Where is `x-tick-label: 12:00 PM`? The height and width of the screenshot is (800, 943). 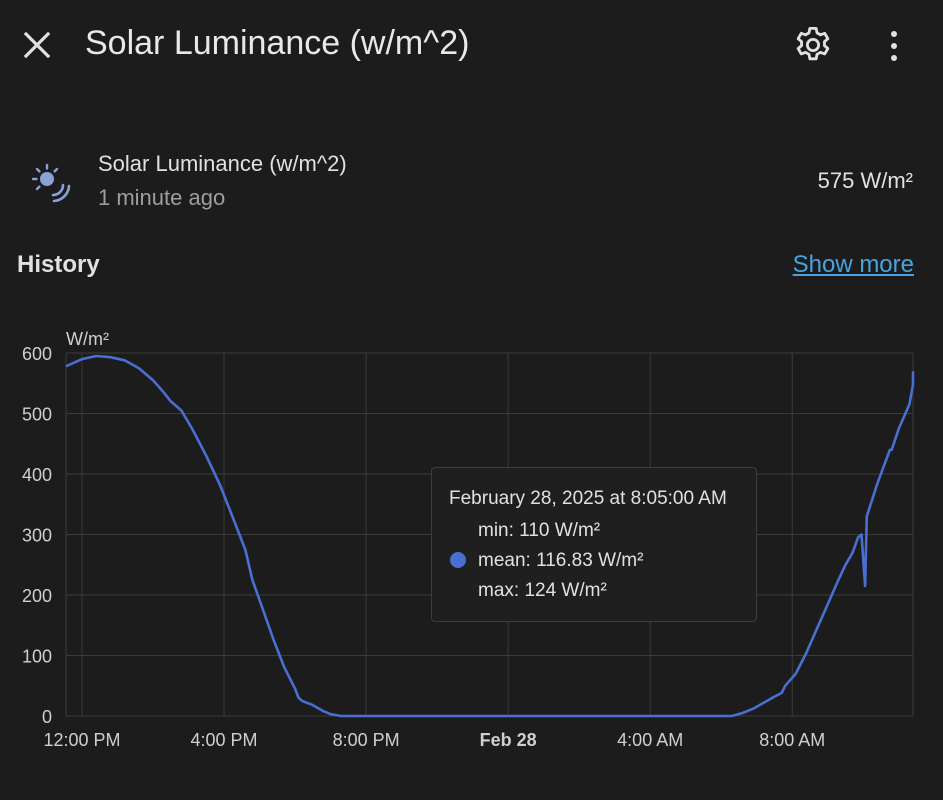 x-tick-label: 12:00 PM is located at coordinates (81, 740).